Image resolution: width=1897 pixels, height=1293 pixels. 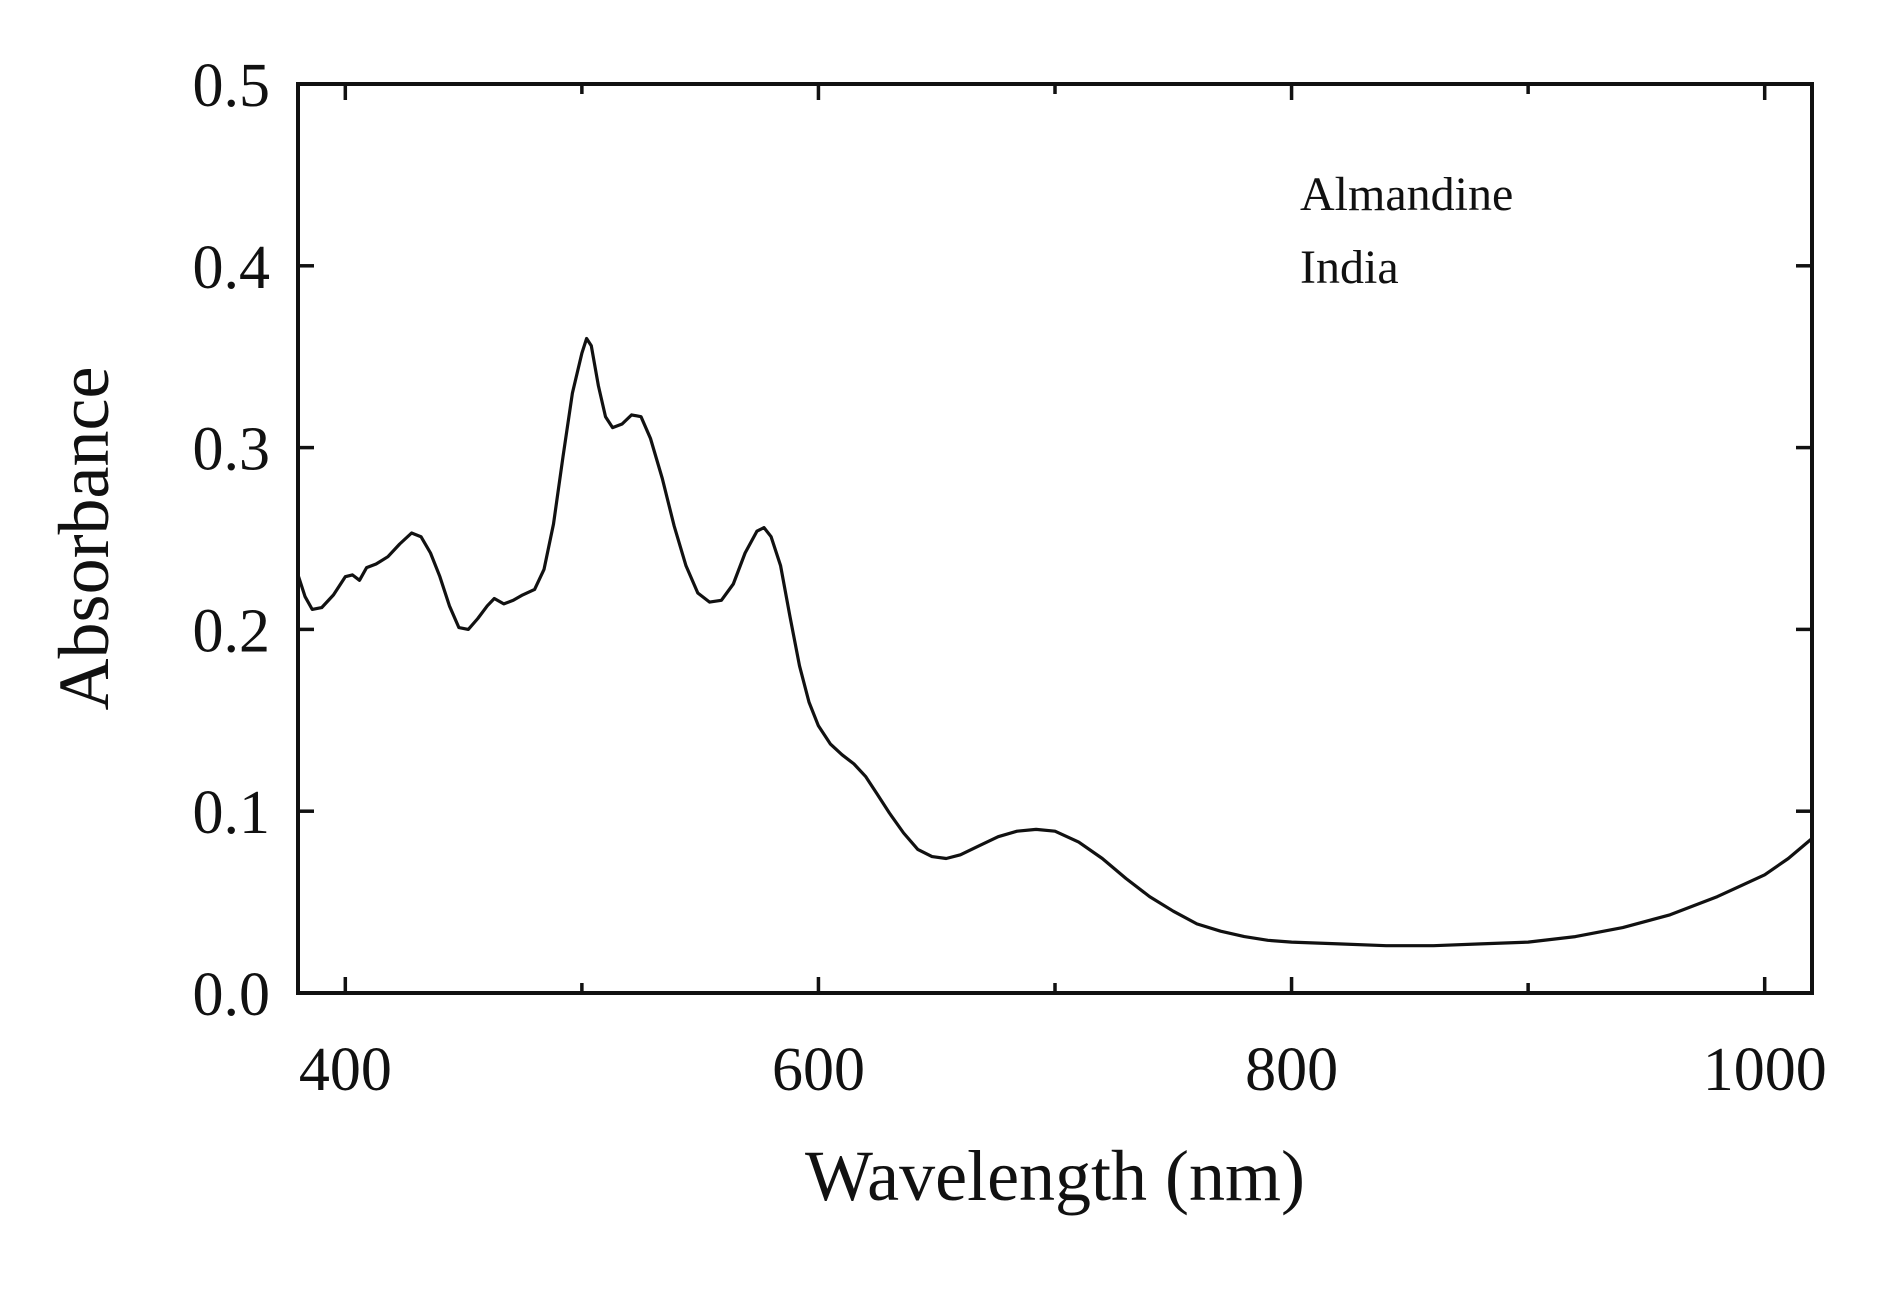 I want to click on annotation-locality: India, so click(x=1349, y=267).